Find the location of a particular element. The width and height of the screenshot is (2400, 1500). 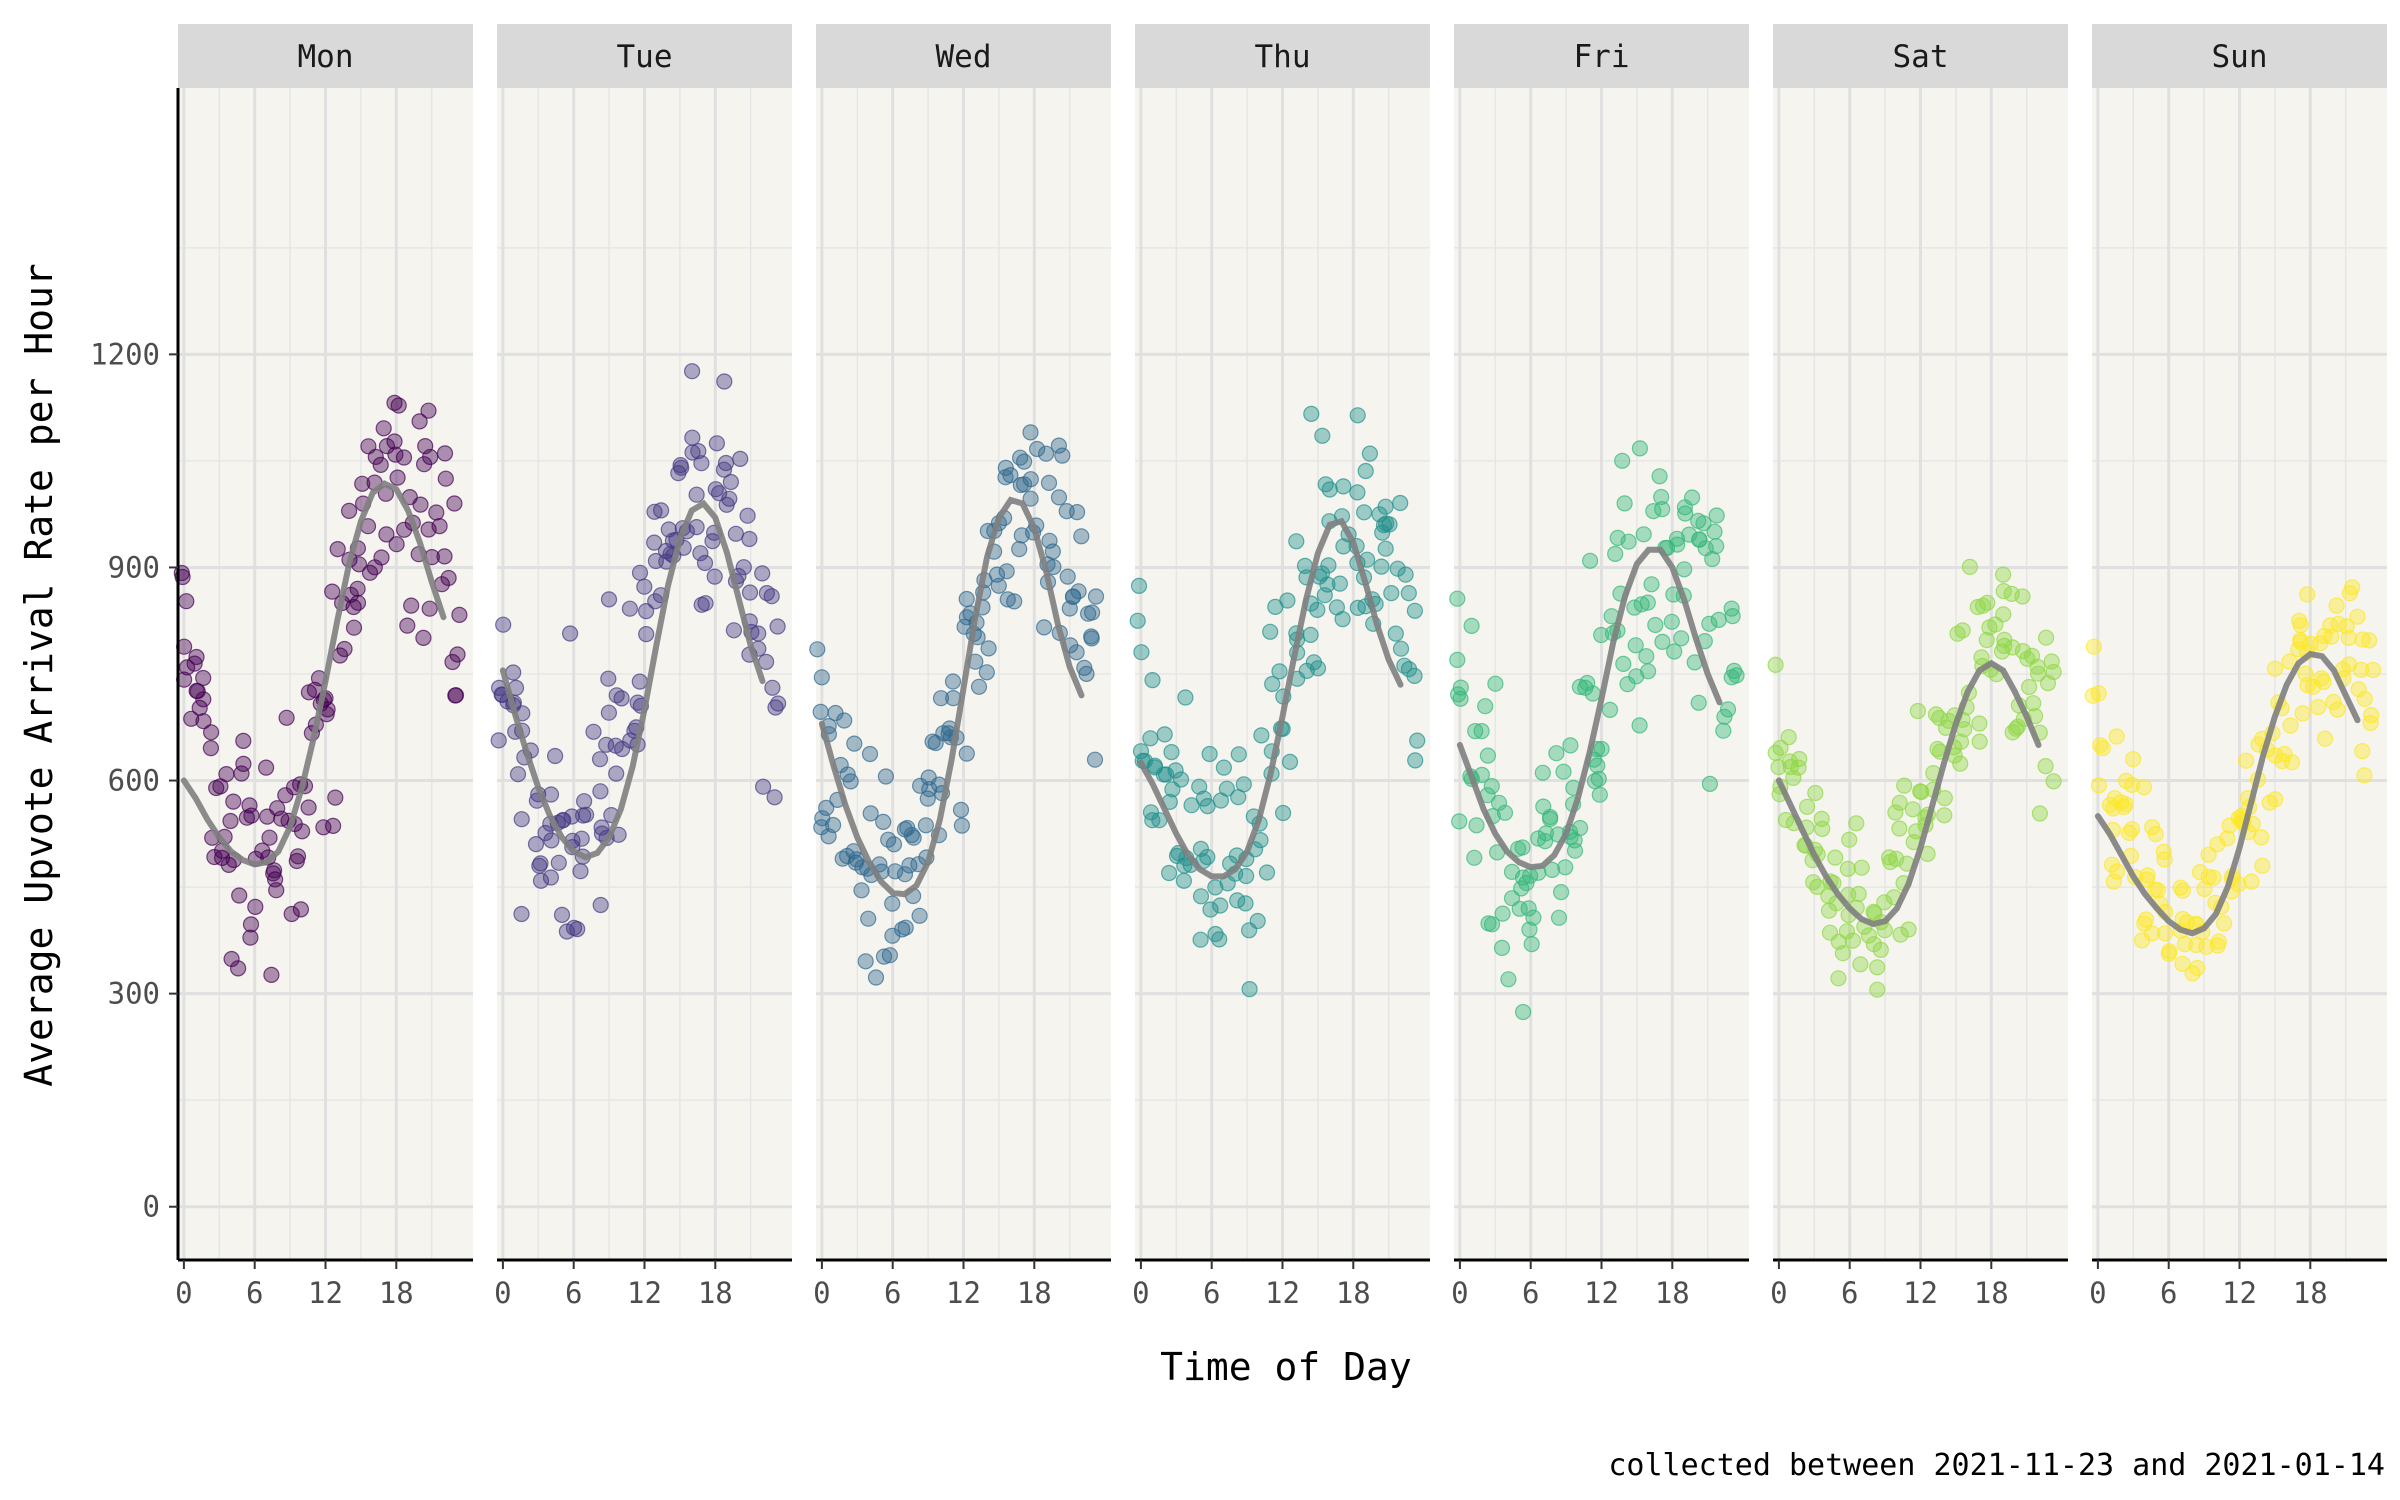

y-tick-label: 1200 is located at coordinates (125, 354).